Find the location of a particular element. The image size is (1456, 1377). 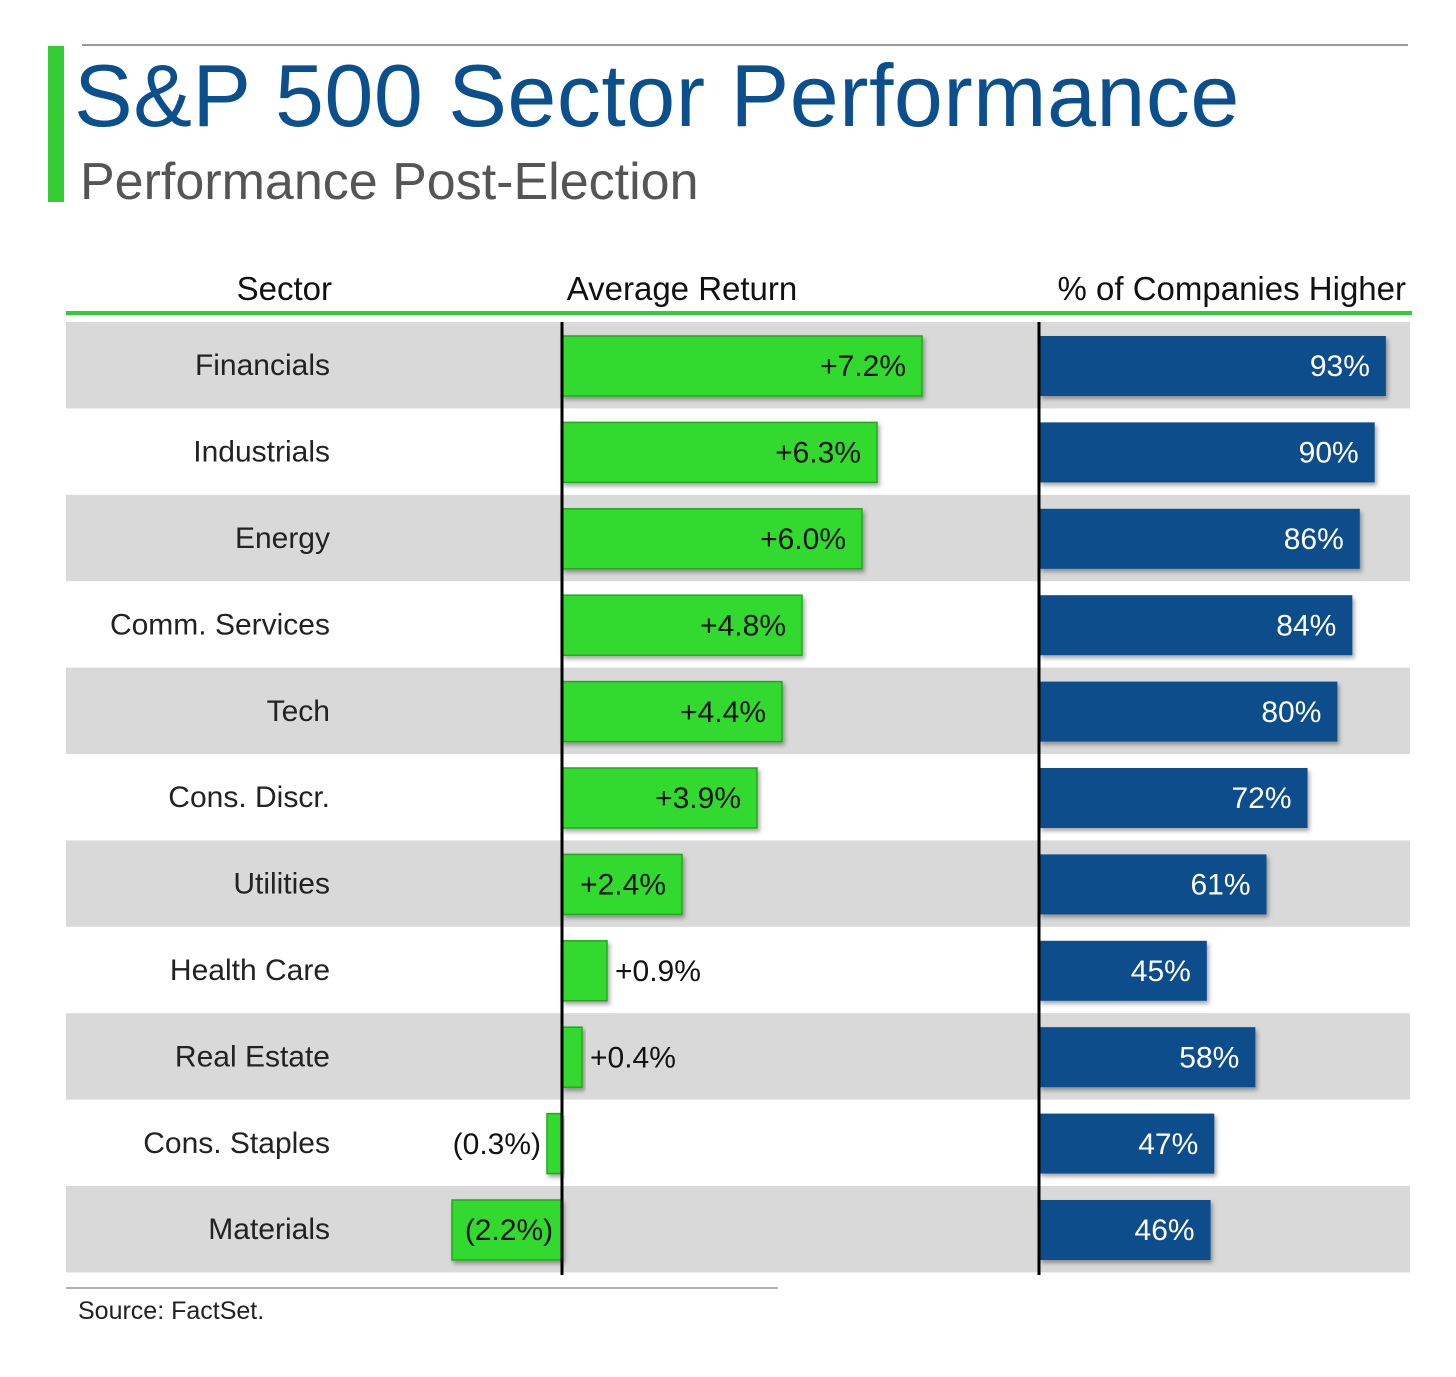

column-header-sector: Sector is located at coordinates (284, 288).